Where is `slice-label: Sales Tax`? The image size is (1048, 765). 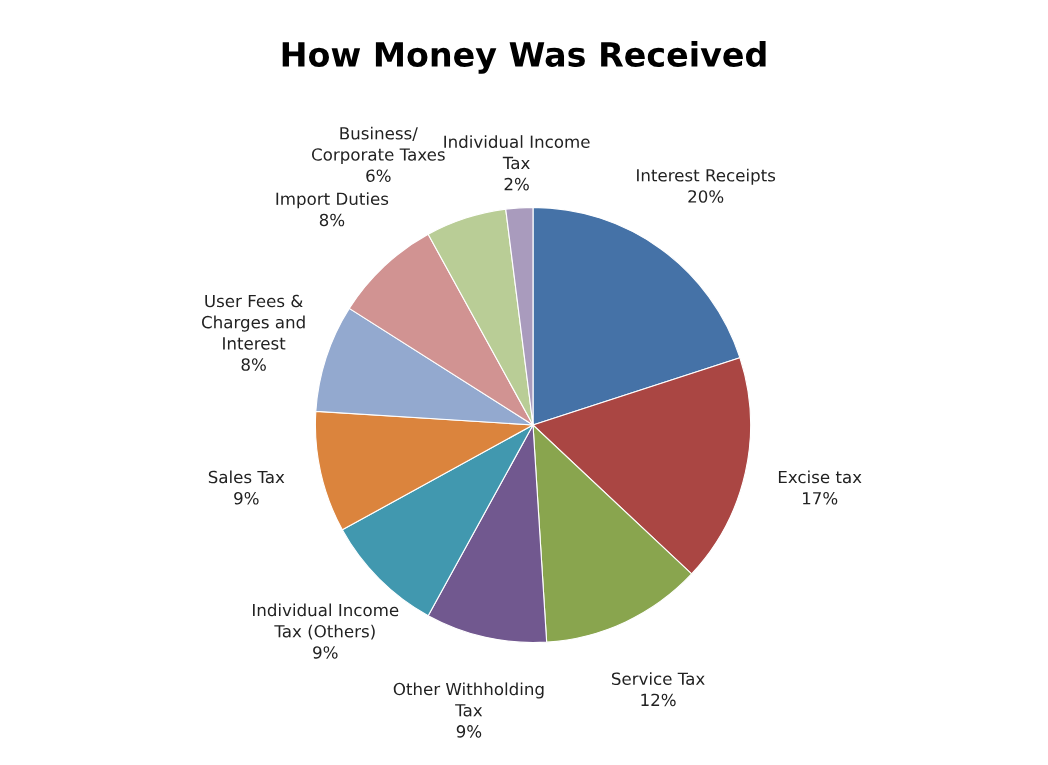 slice-label: Sales Tax is located at coordinates (246, 477).